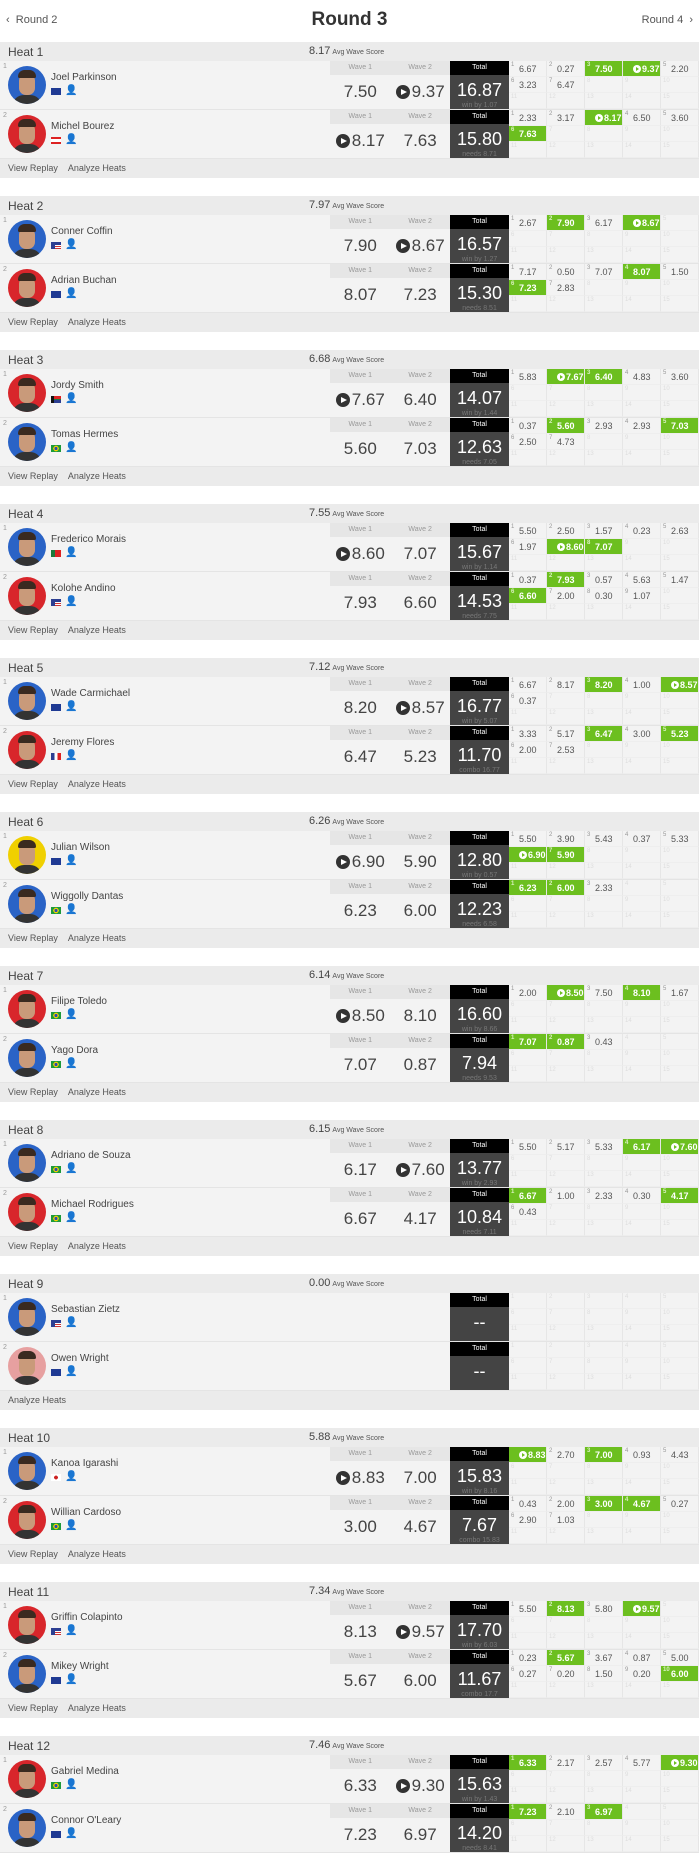  I want to click on wave-2-score: 9.37, so click(420, 92).